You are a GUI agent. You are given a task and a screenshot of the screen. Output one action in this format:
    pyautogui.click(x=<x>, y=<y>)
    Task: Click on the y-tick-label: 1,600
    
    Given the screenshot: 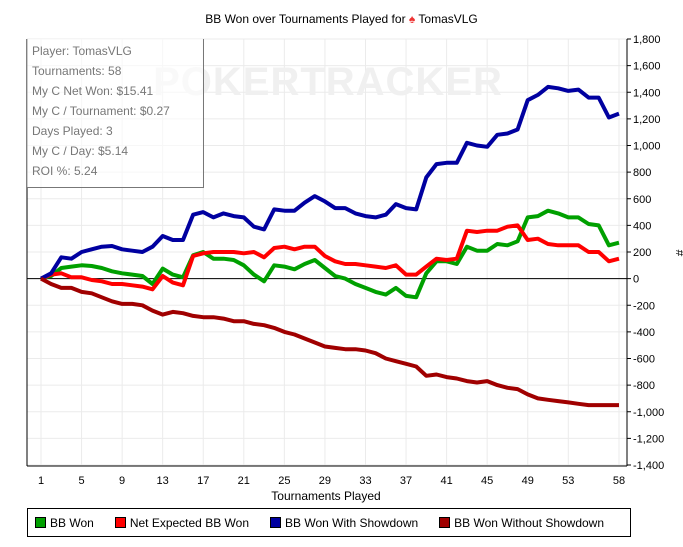 What is the action you would take?
    pyautogui.click(x=647, y=67)
    